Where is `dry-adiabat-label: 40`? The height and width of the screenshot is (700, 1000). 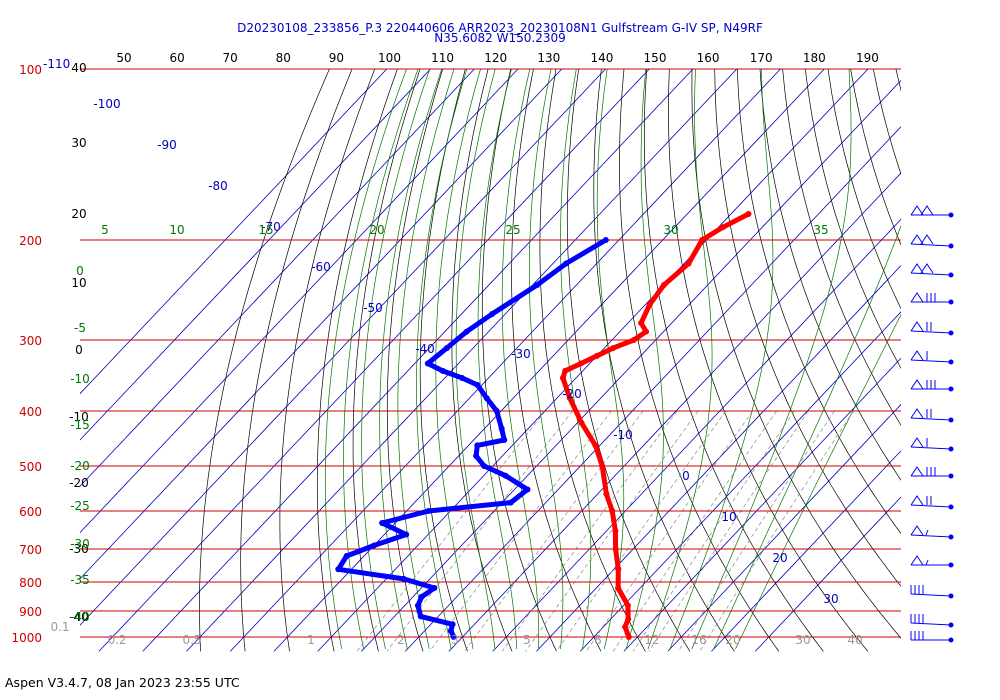
dry-adiabat-label: 40 is located at coordinates (78, 68).